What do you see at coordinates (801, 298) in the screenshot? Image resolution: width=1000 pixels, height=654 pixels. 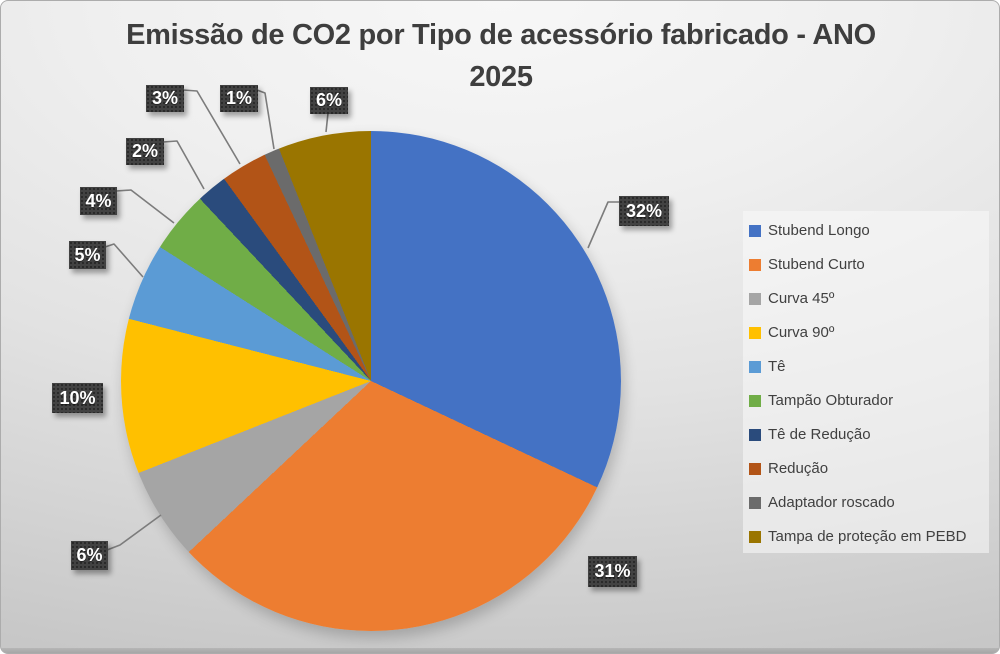 I see `legend-label: Curva 45º` at bounding box center [801, 298].